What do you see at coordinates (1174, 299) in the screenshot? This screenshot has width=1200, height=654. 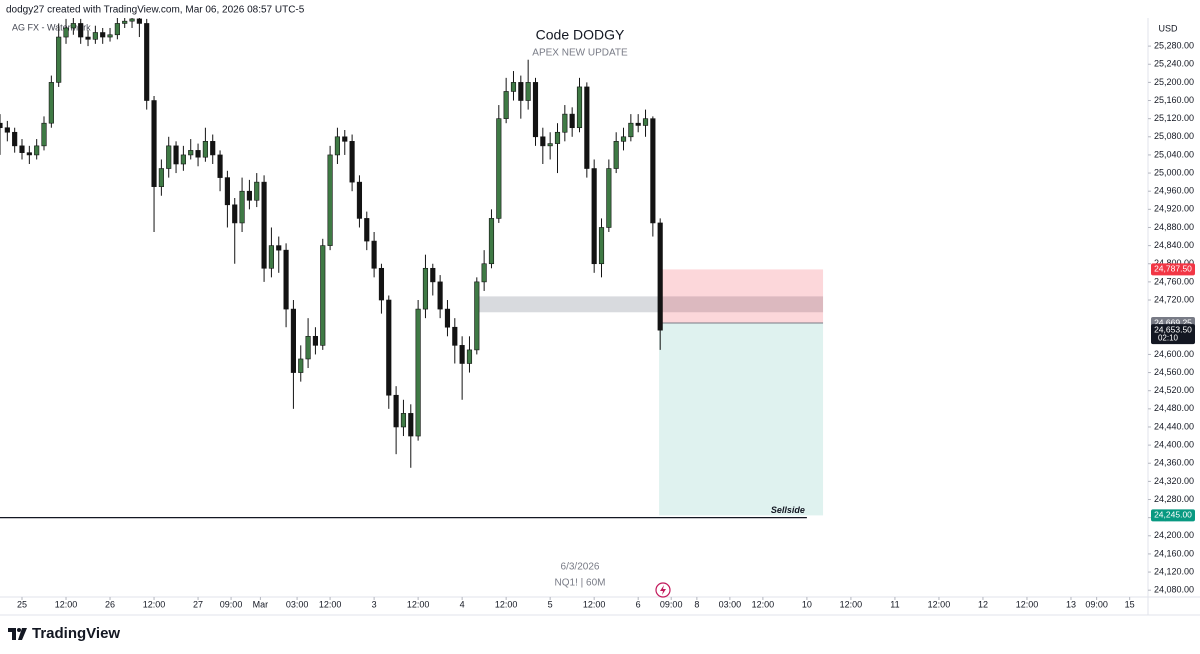 I see `y-tick-label: 24,720.00` at bounding box center [1174, 299].